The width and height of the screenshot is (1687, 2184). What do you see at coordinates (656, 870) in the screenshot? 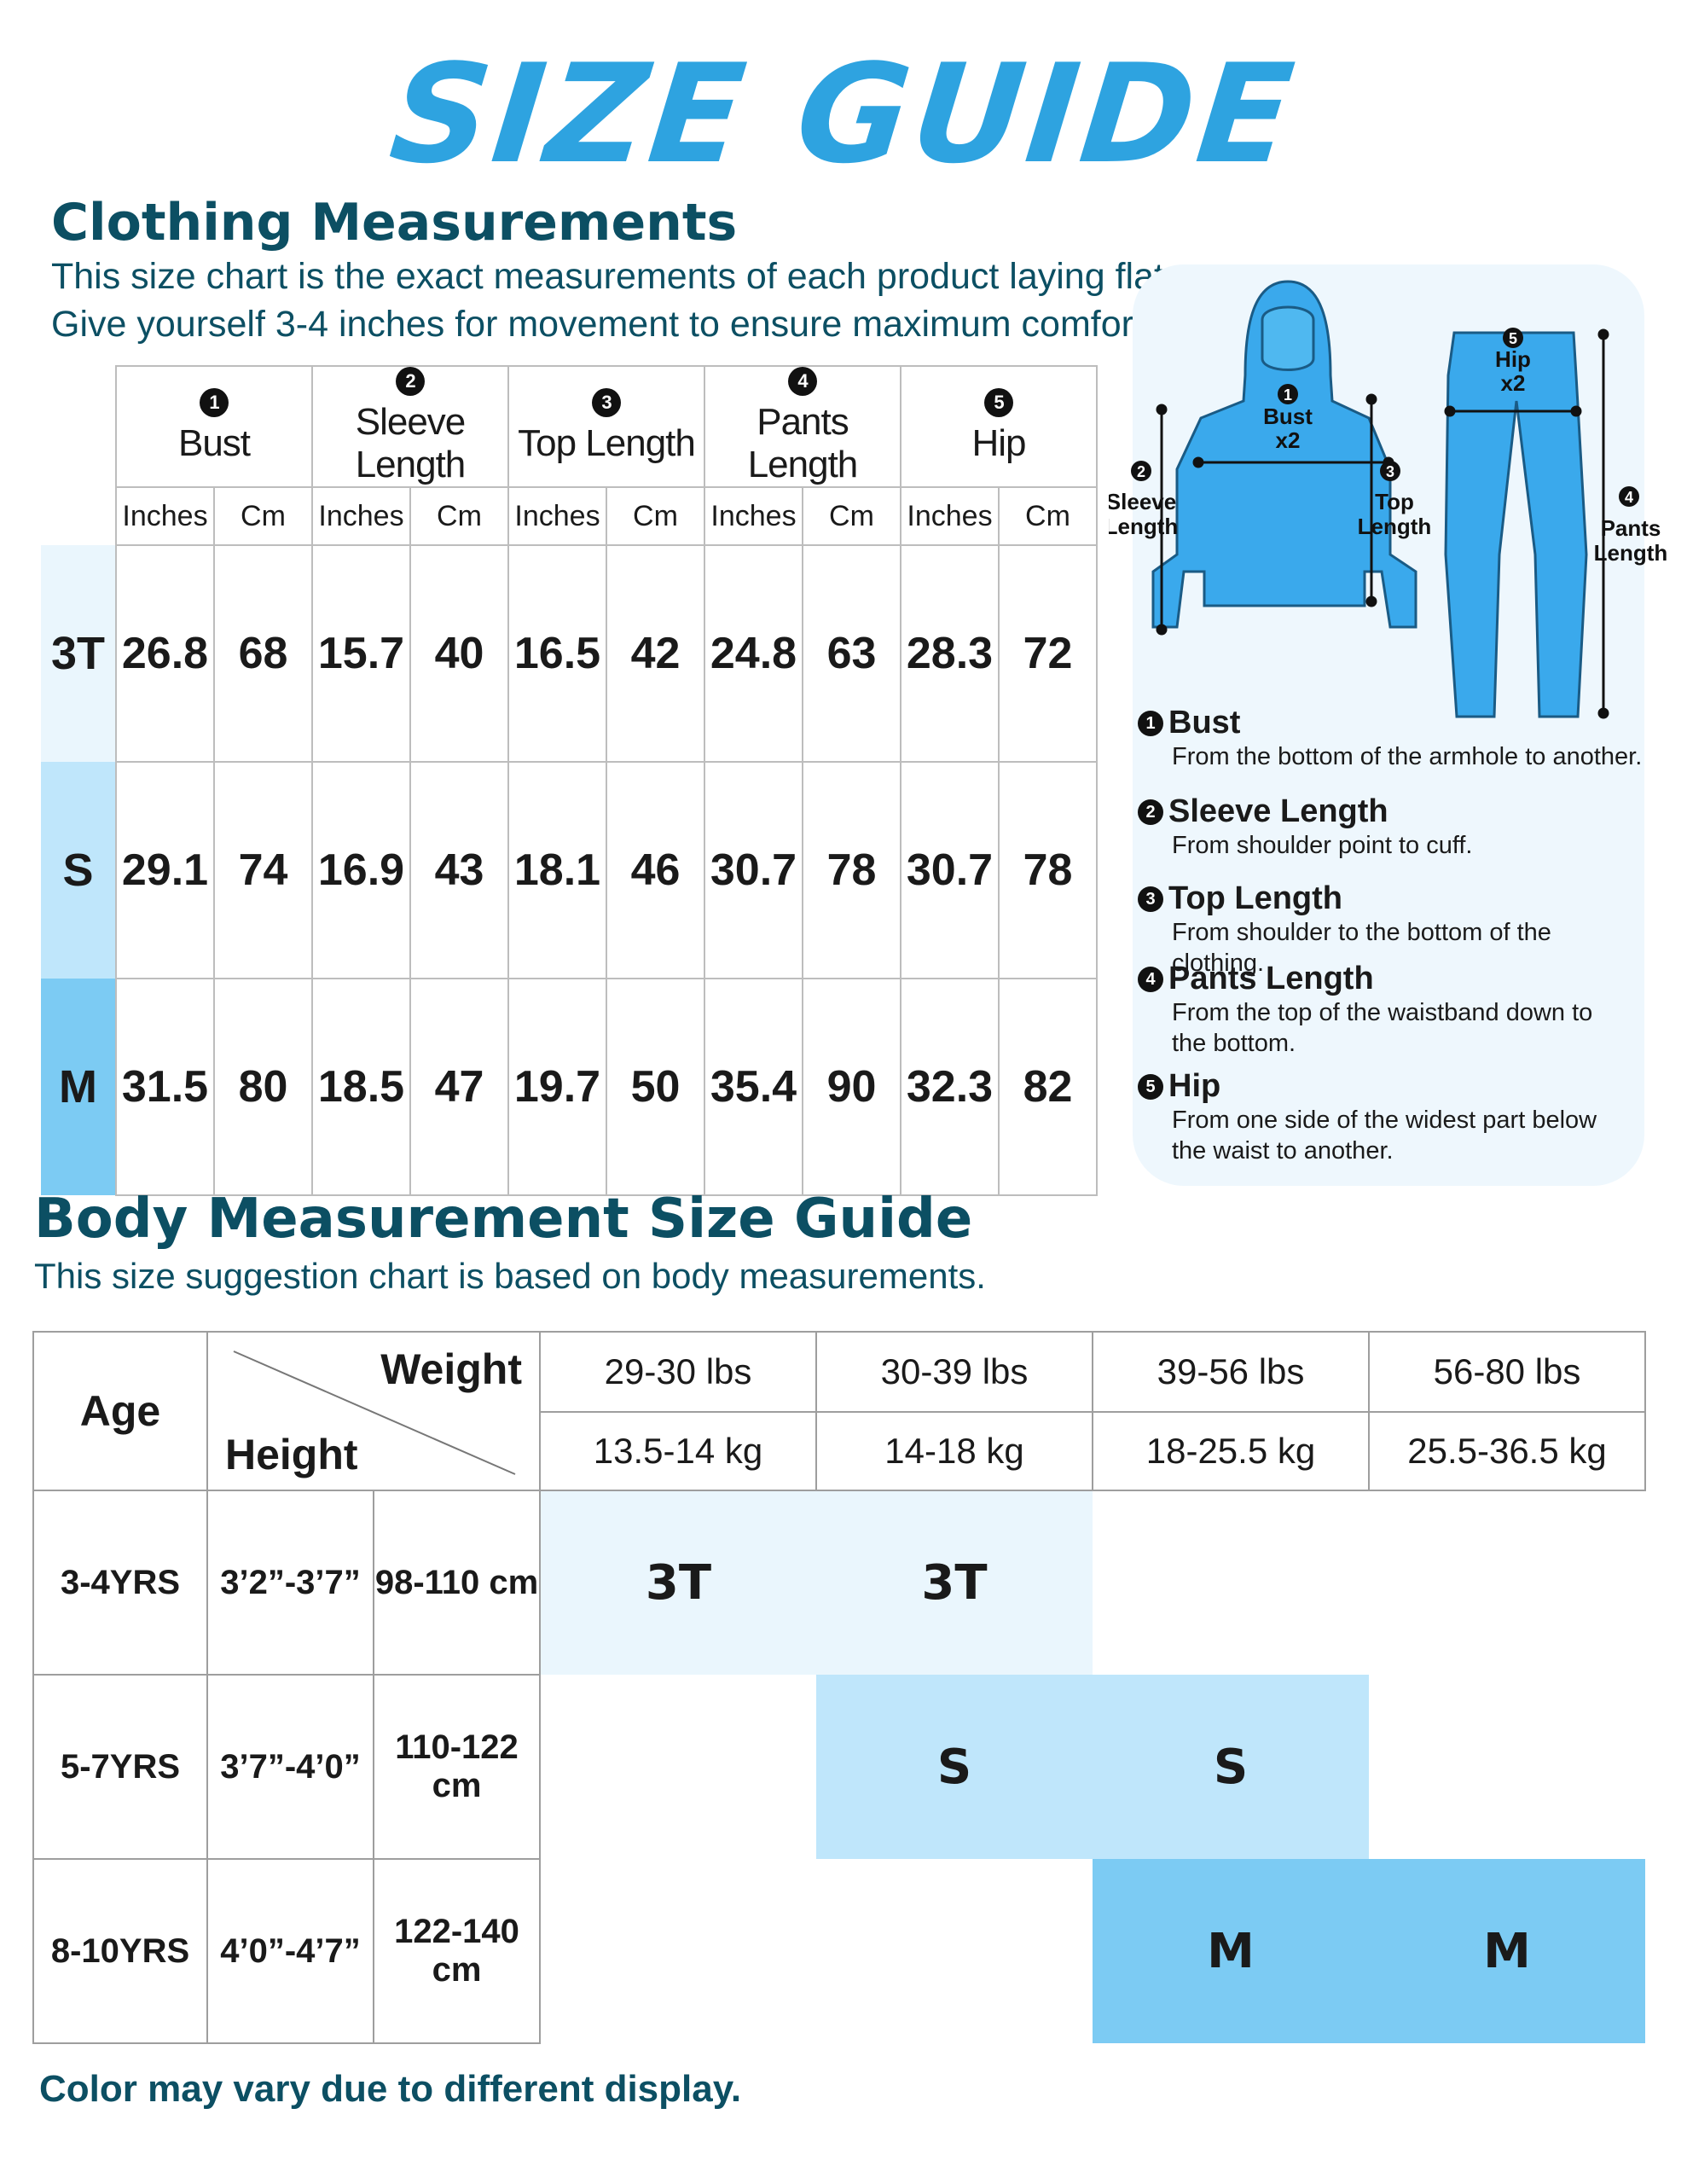
I see `top-cm: 46` at bounding box center [656, 870].